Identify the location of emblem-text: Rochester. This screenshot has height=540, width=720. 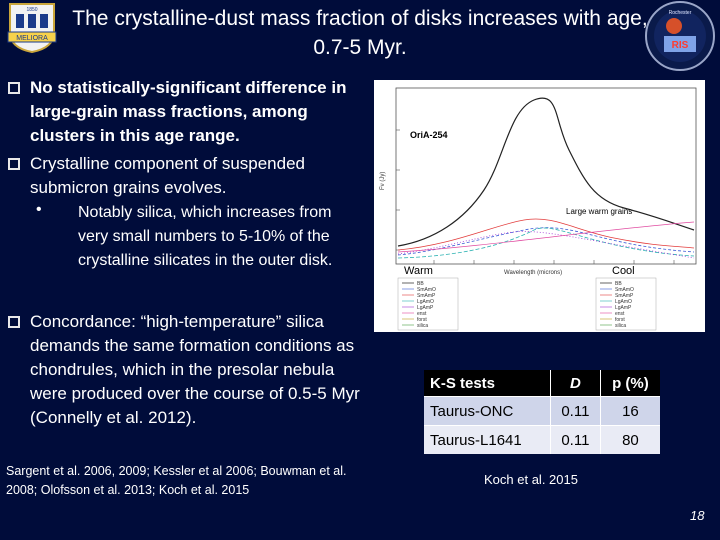
(680, 13).